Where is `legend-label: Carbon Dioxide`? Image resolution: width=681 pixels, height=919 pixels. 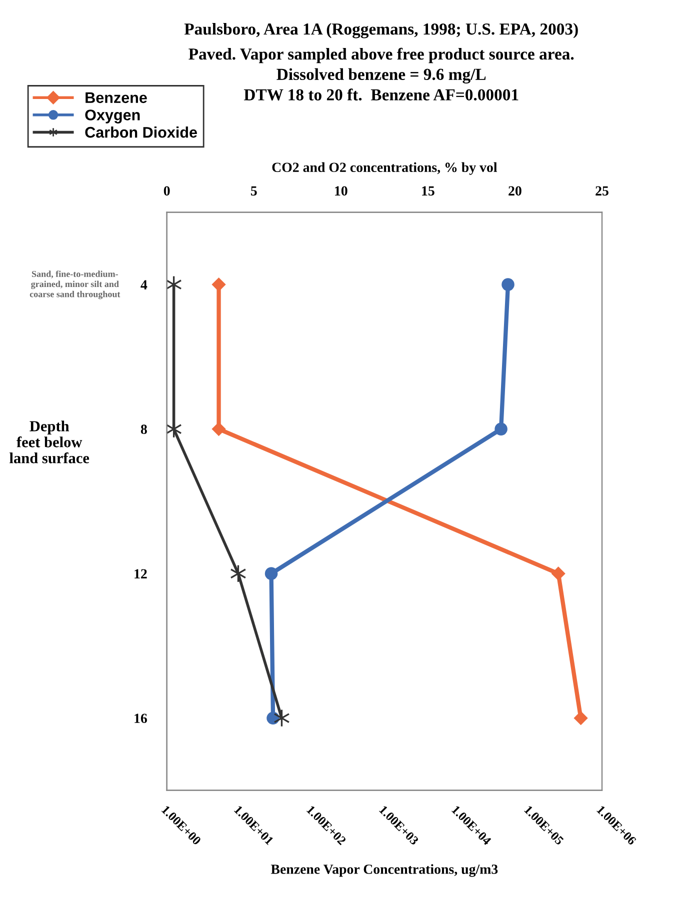
legend-label: Carbon Dioxide is located at coordinates (141, 132).